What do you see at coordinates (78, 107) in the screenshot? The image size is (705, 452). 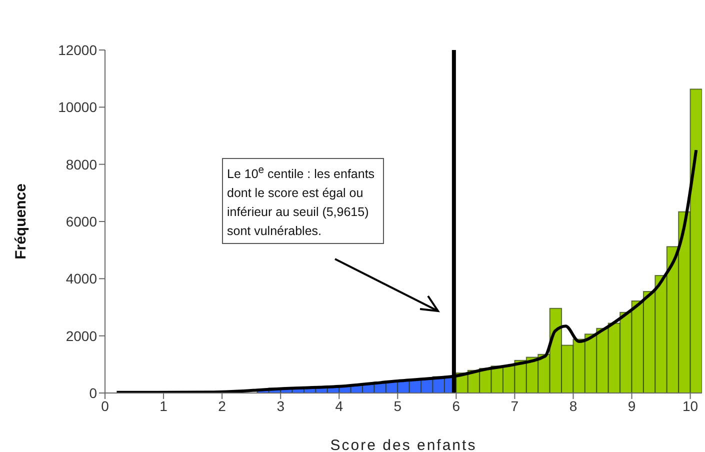 I see `y-tick-label: 10000` at bounding box center [78, 107].